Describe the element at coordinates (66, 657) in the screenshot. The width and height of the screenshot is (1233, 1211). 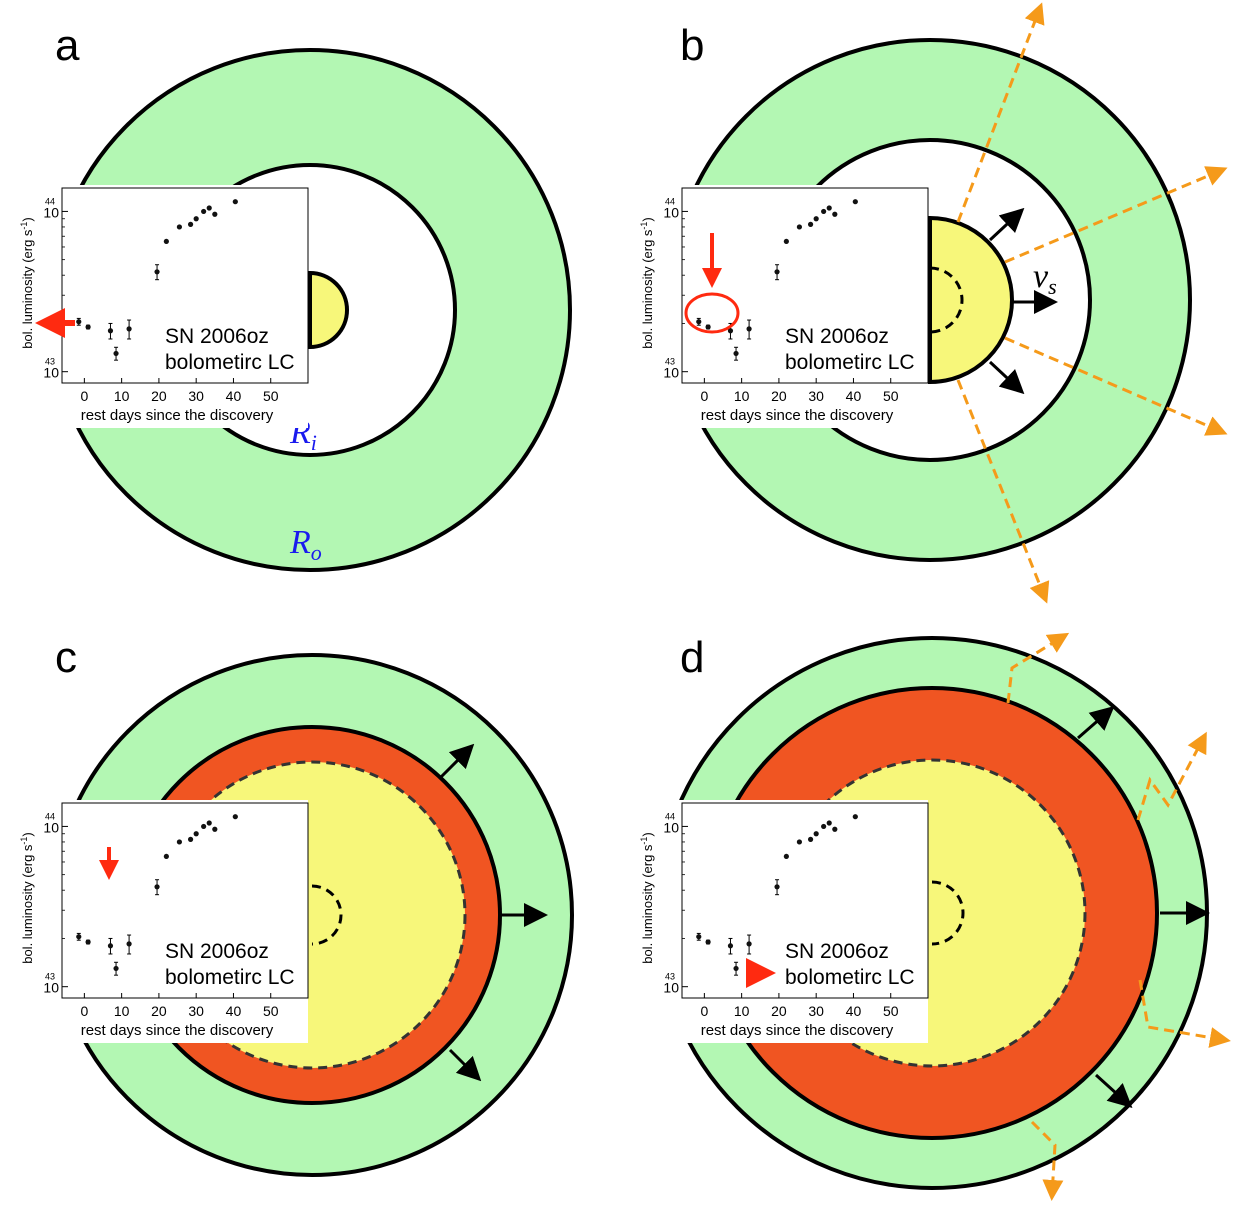
I see `panel-label-c: c` at that location.